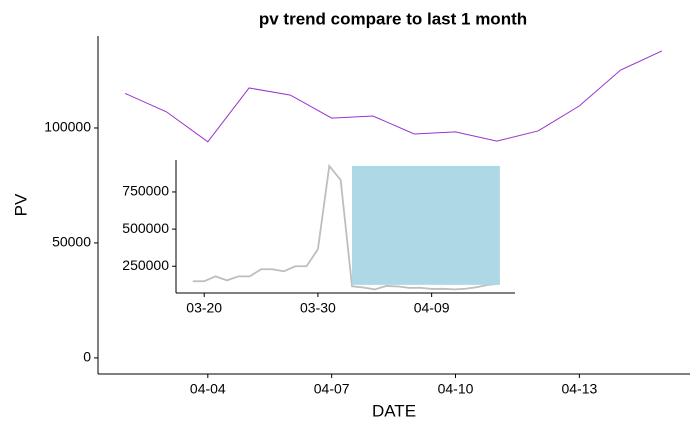  Describe the element at coordinates (145, 228) in the screenshot. I see `y-tick-label: 500000` at that location.